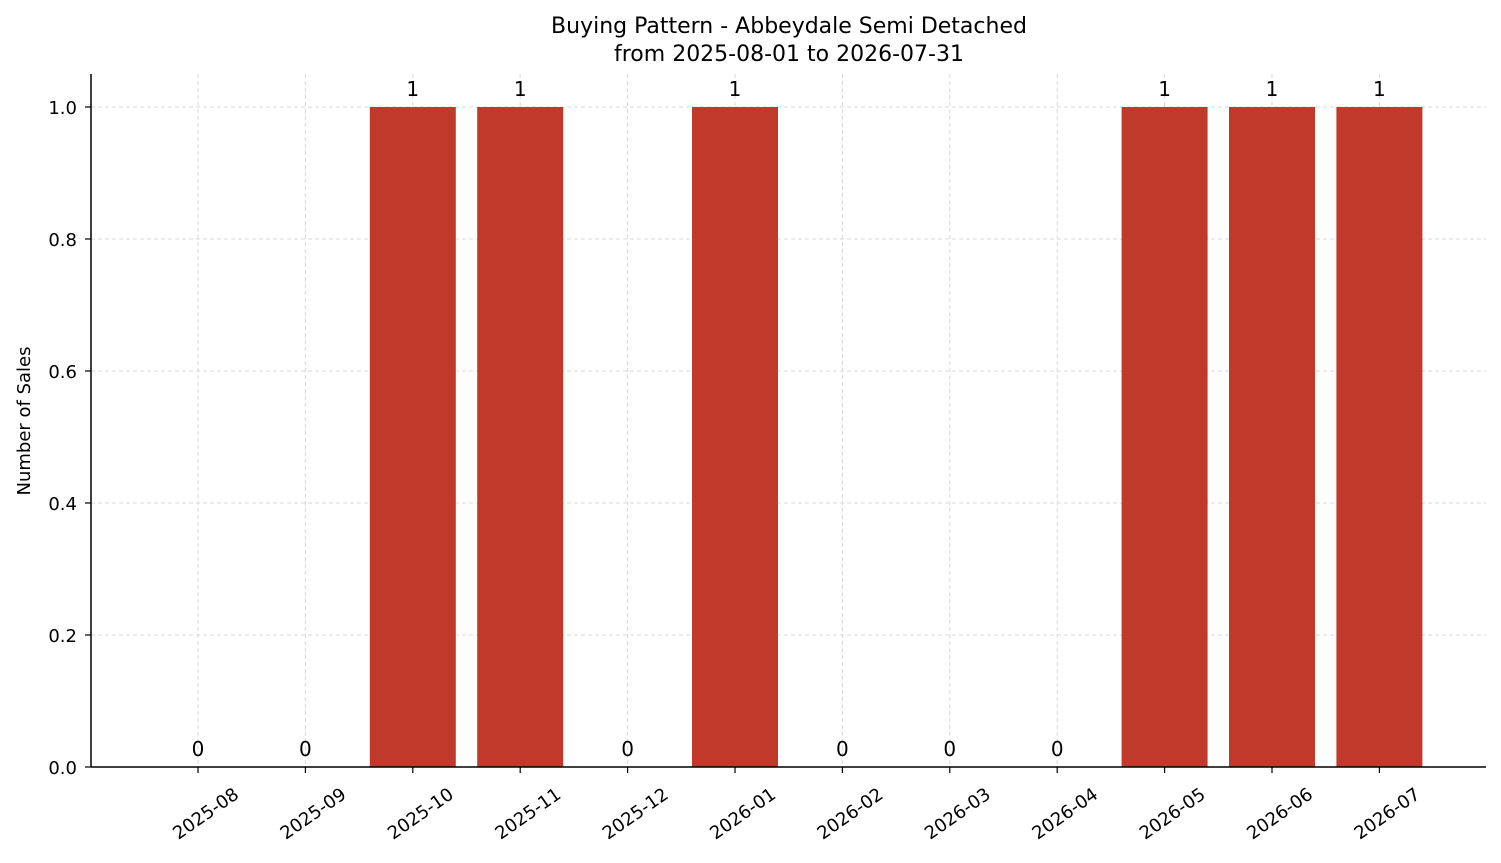 The width and height of the screenshot is (1501, 863). I want to click on y-tick-label: 0.0, so click(62, 768).